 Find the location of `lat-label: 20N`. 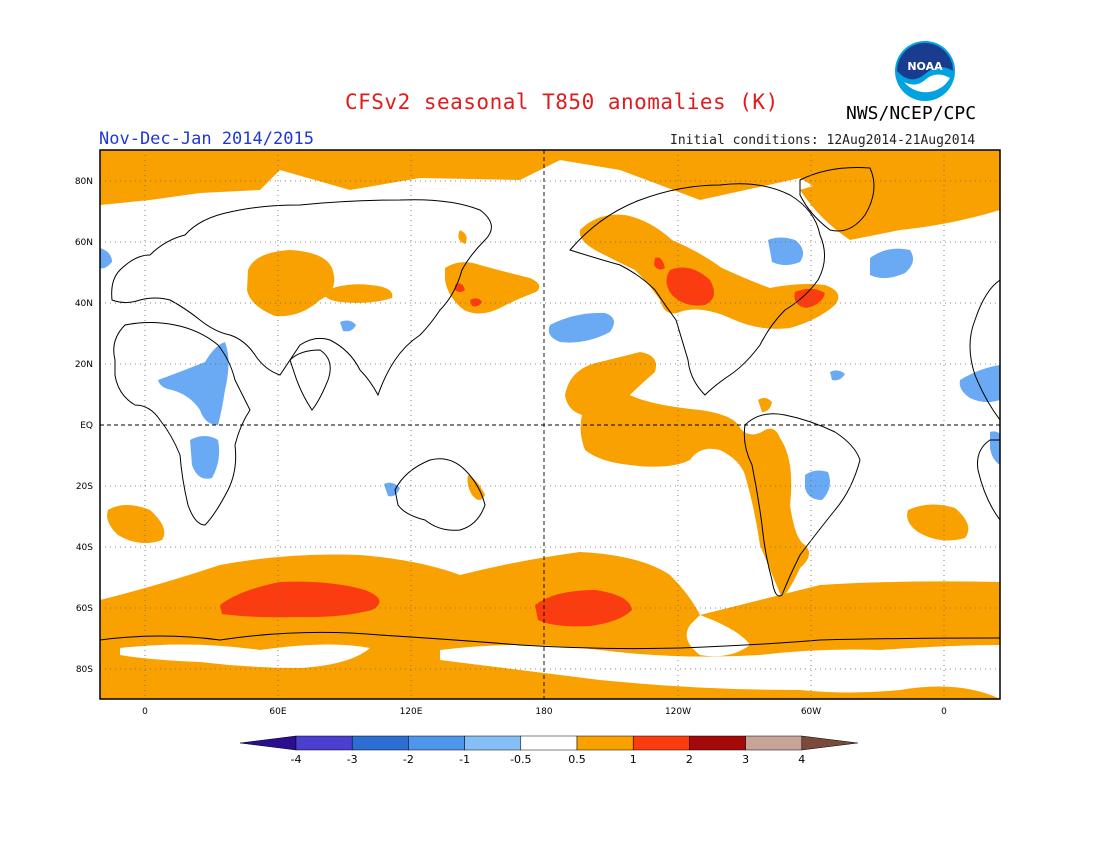

lat-label: 20N is located at coordinates (84, 365).